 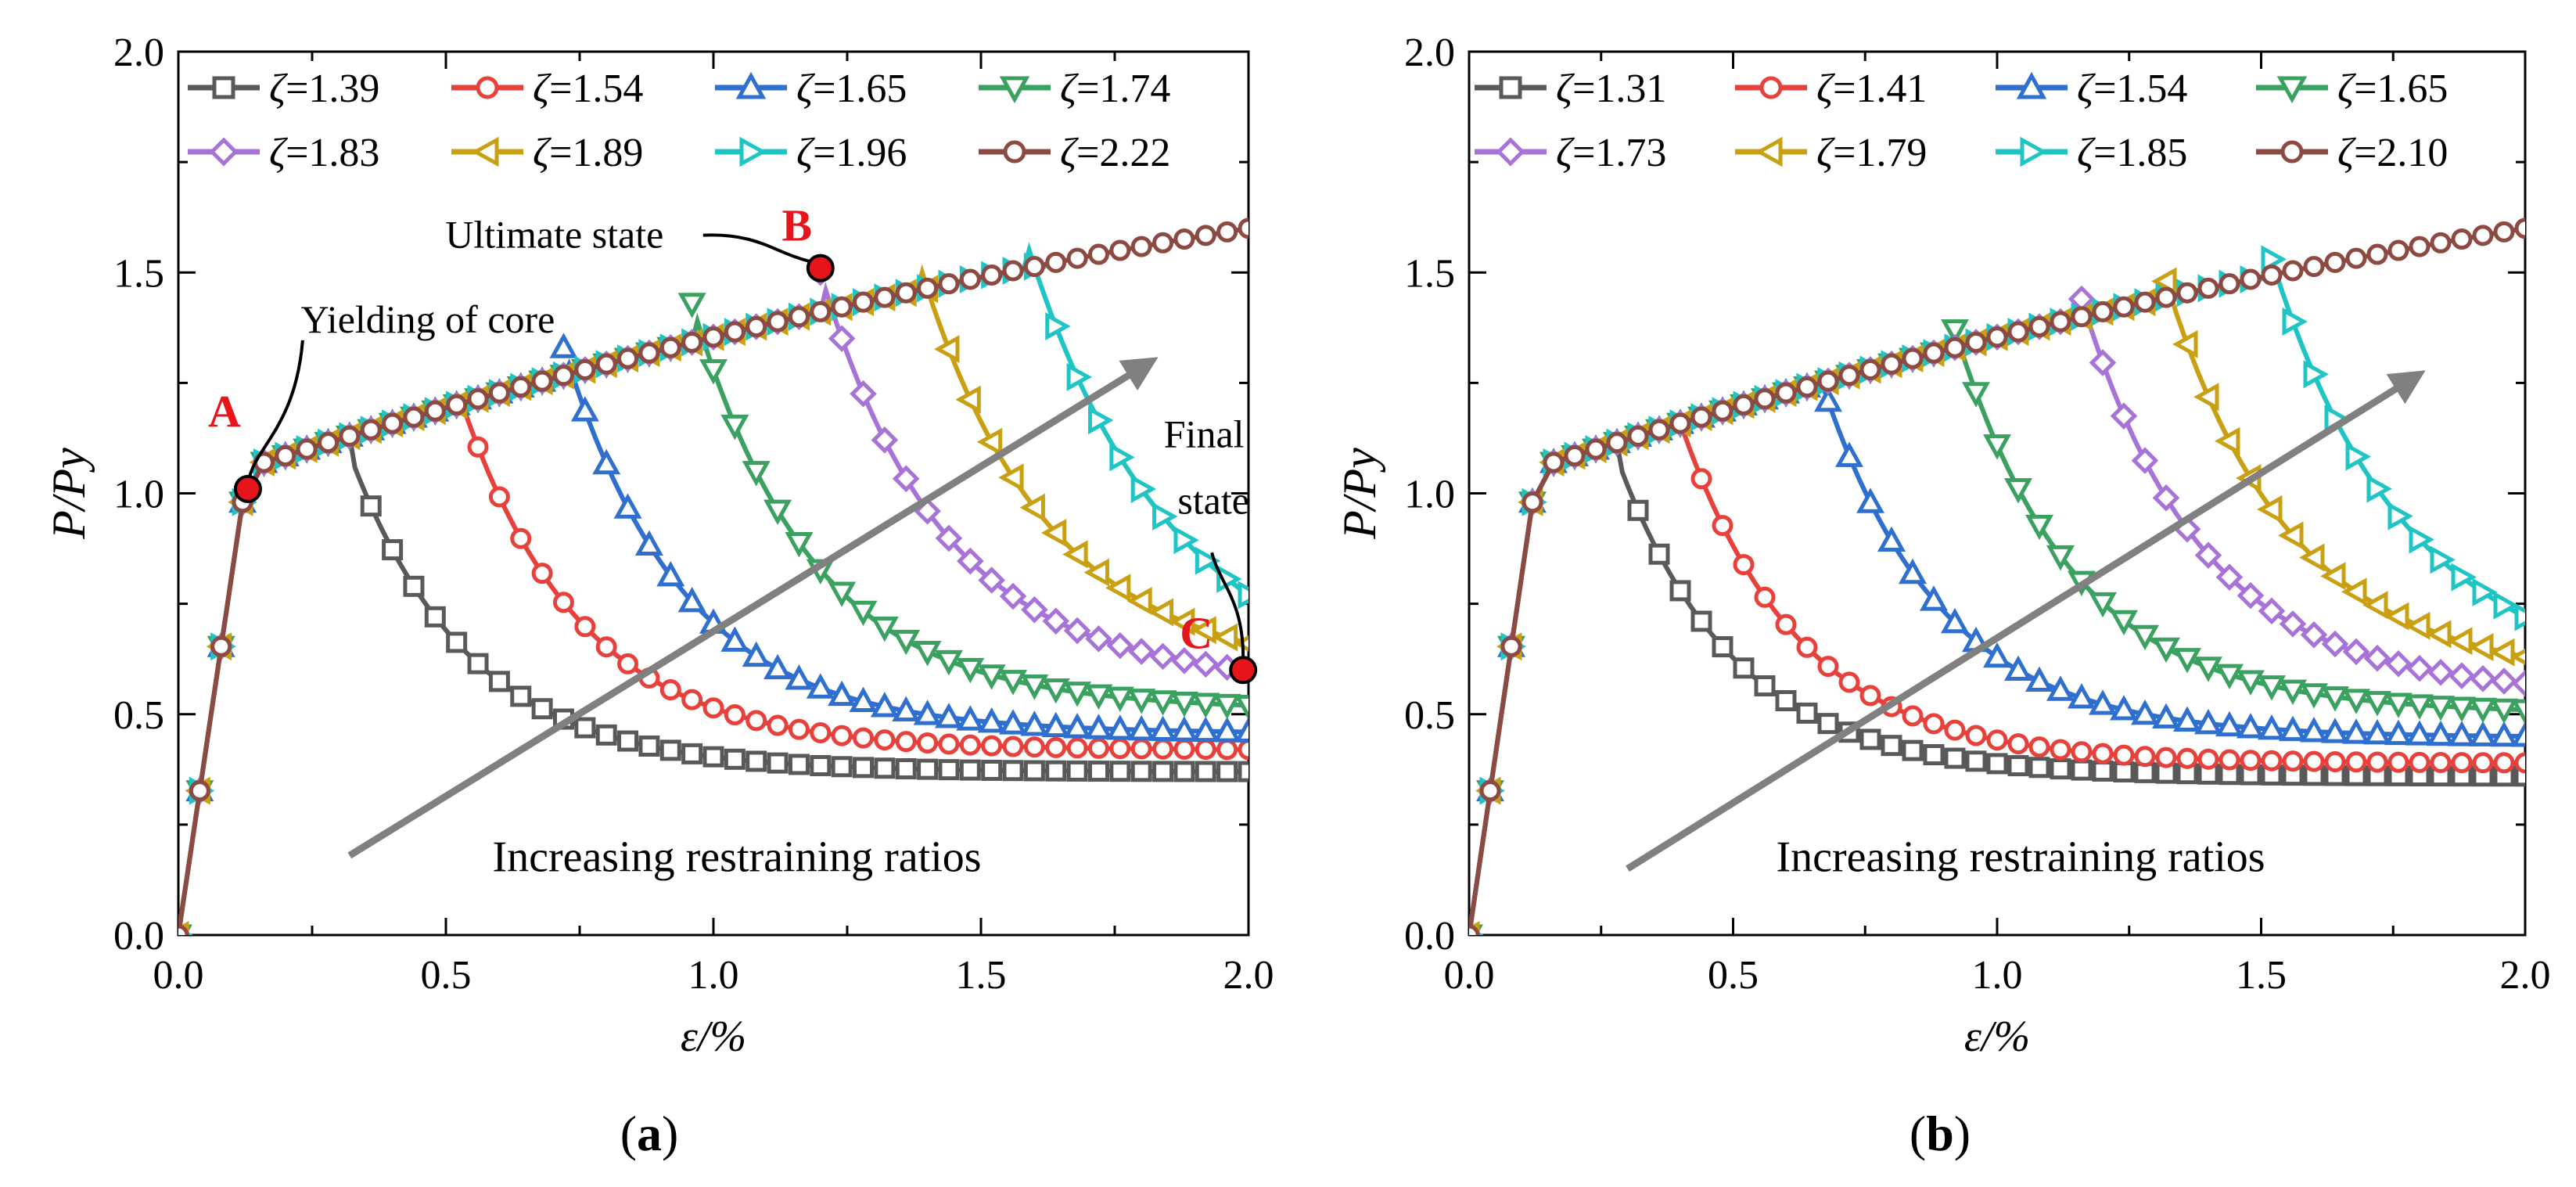 I want to click on panel-label: (a), so click(x=649, y=1134).